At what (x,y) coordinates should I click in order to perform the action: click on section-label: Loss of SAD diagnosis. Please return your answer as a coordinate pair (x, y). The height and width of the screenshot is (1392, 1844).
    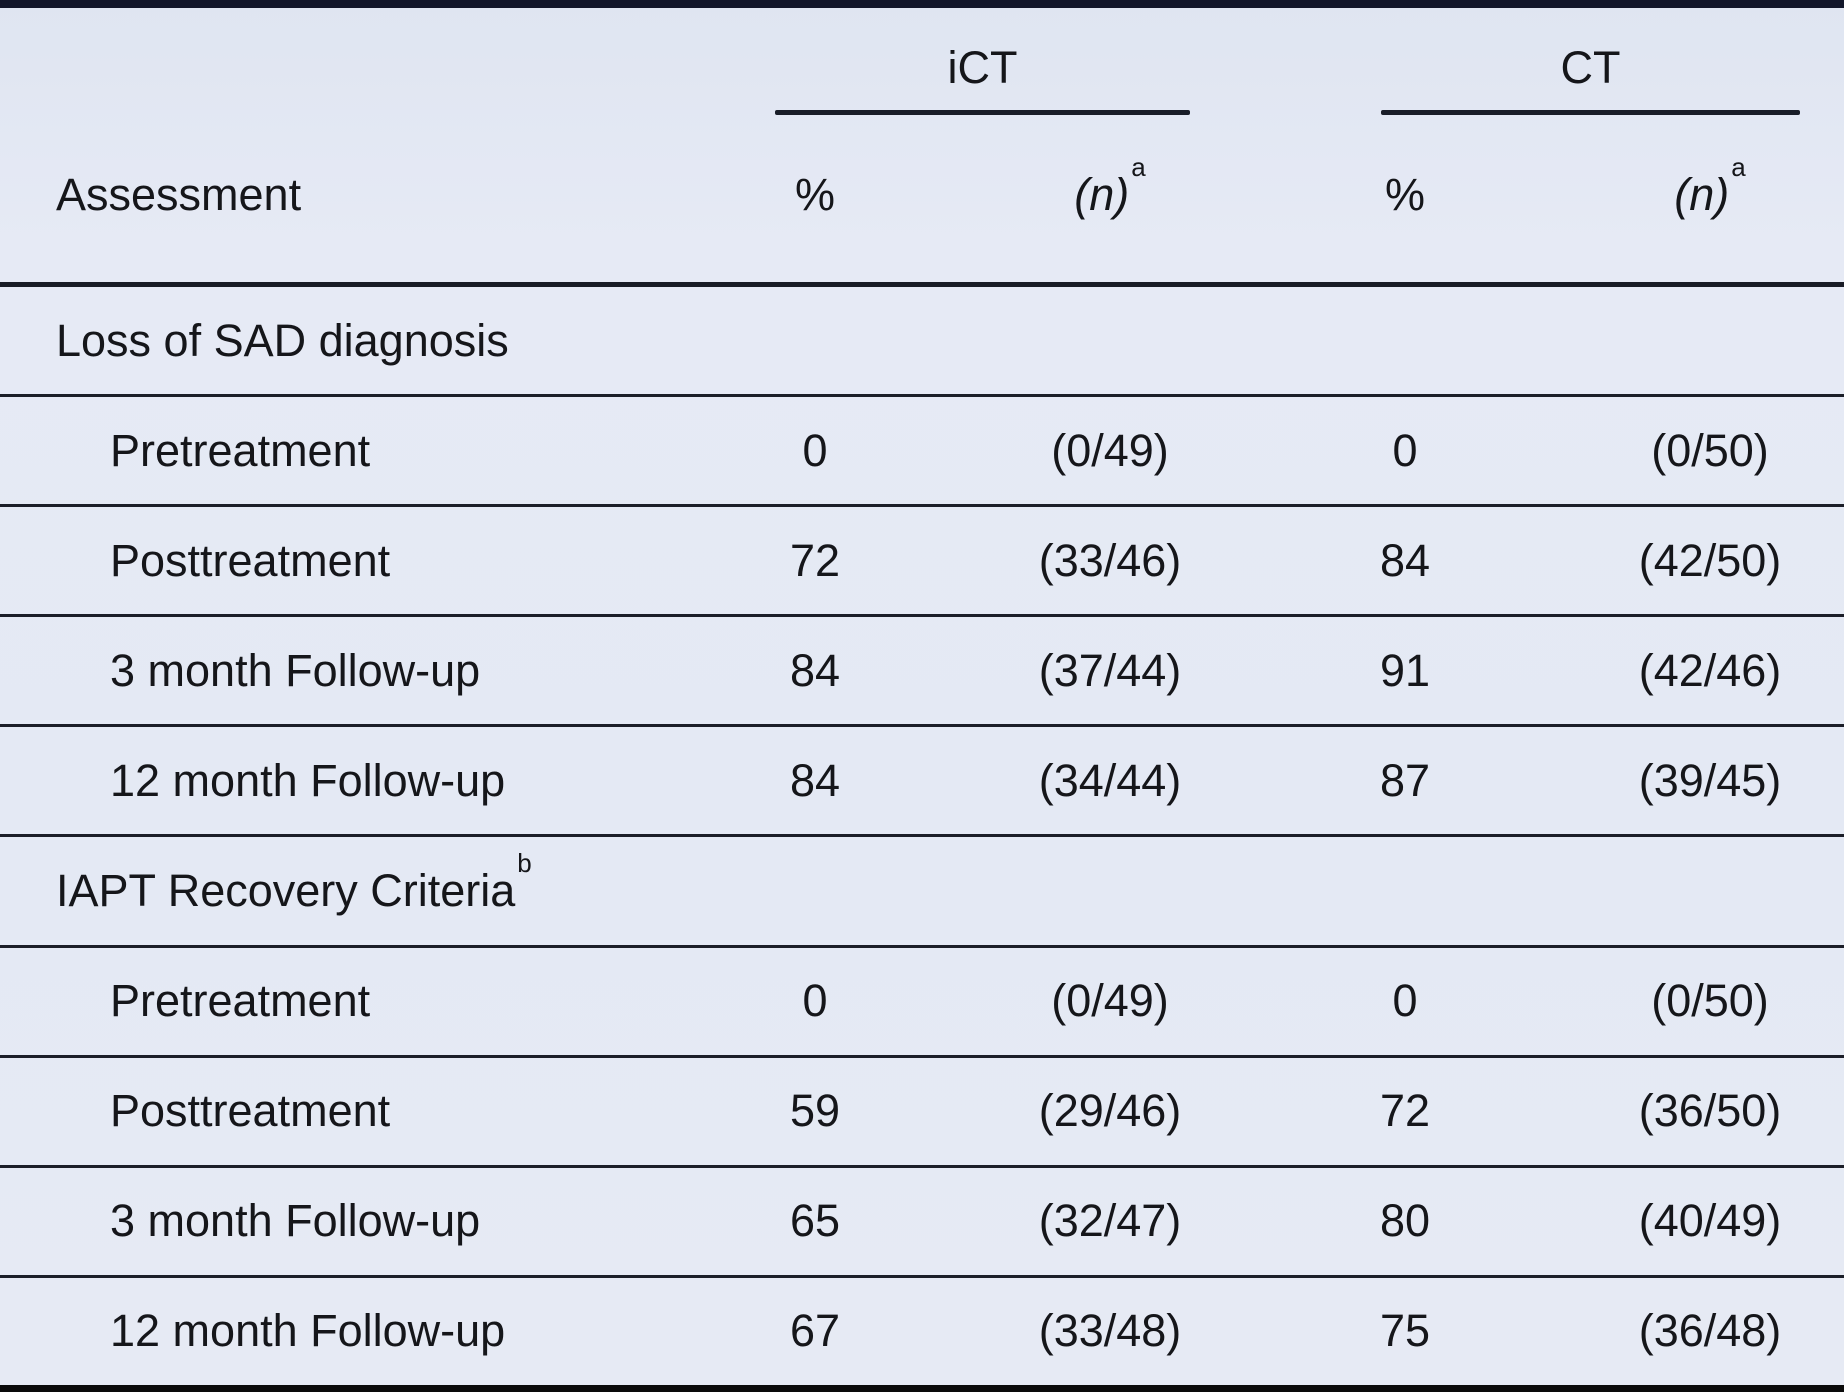
    Looking at the image, I should click on (370, 341).